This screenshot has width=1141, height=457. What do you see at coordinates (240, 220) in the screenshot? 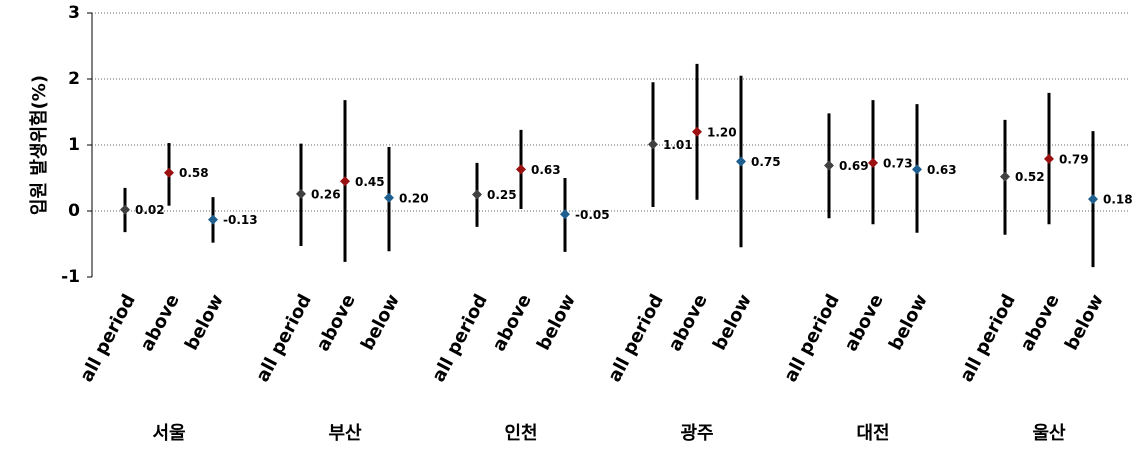
I see `value-label: -0.13` at bounding box center [240, 220].